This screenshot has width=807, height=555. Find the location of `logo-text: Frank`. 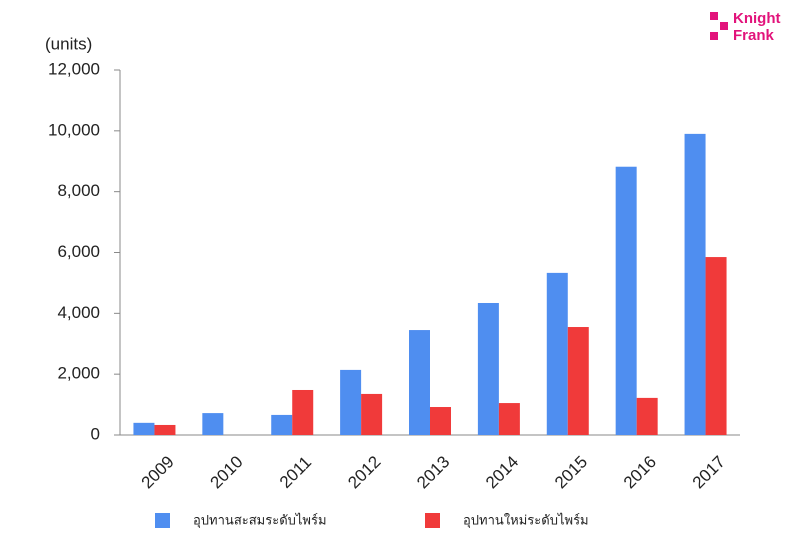

logo-text: Frank is located at coordinates (754, 35).